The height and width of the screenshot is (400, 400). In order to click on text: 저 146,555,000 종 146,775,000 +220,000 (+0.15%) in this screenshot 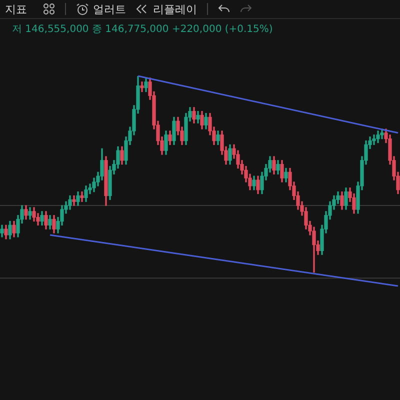, I will do `click(142, 29)`.